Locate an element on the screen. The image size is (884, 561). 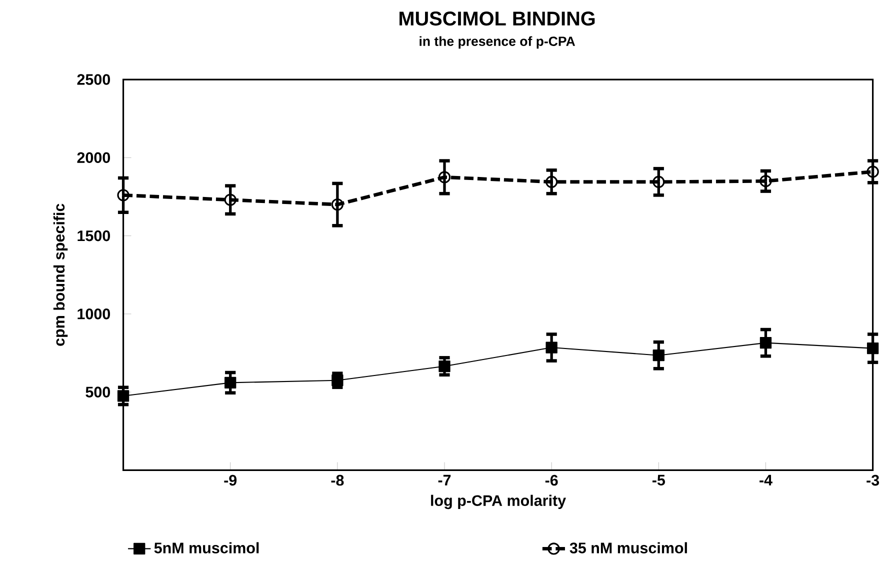
y-axis-title: cpm bound specific is located at coordinates (60, 275).